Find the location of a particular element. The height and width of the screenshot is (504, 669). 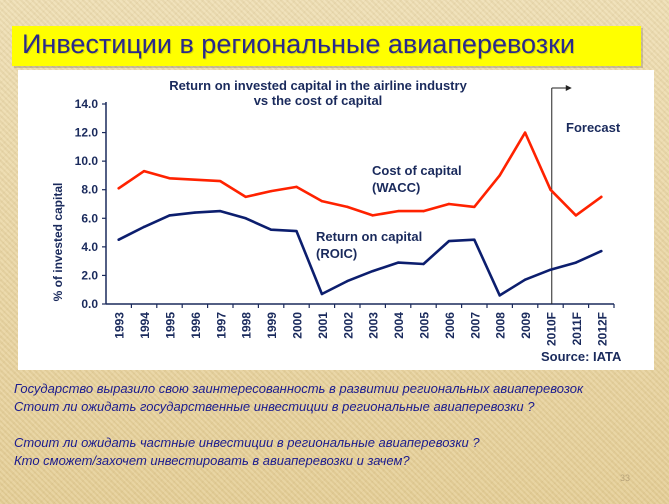

x-tick-label: 2008 is located at coordinates (501, 325).